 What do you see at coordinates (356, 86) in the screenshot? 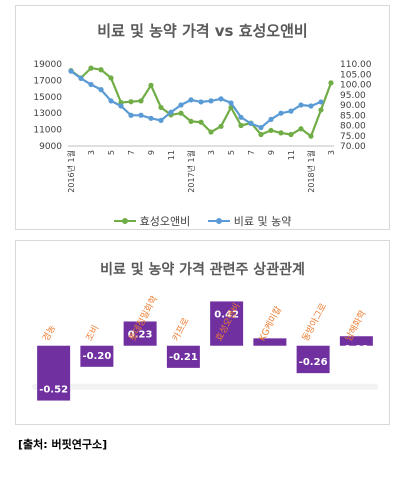
I see `right-axis-tick: 100.00` at bounding box center [356, 86].